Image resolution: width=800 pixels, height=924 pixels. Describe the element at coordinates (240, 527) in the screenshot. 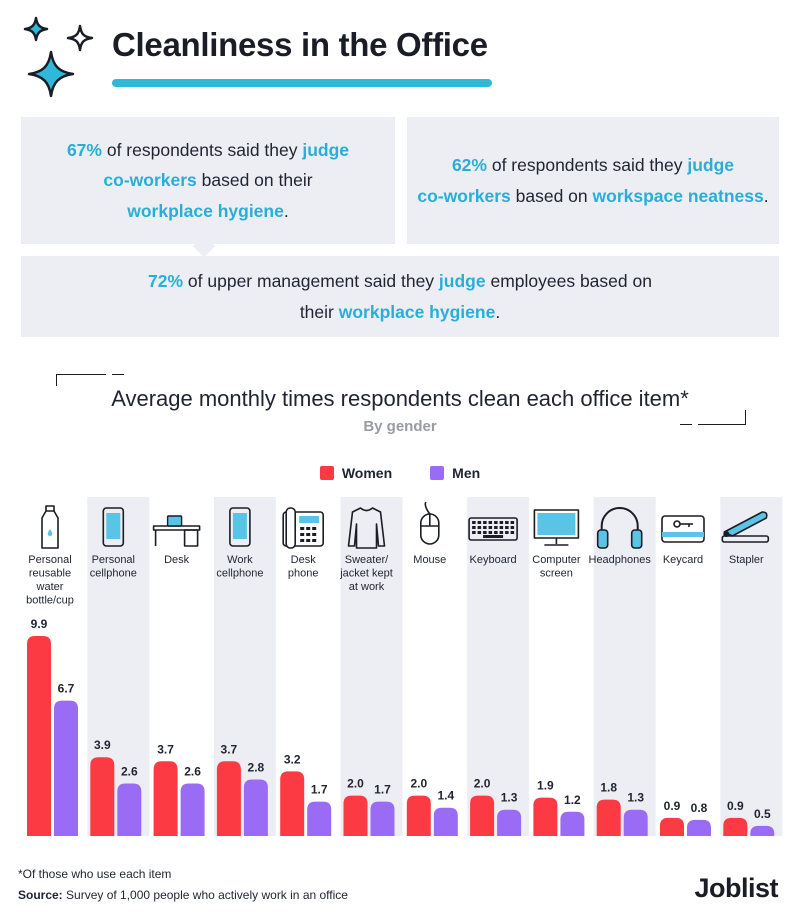

I see `work-cellphone-icon` at that location.